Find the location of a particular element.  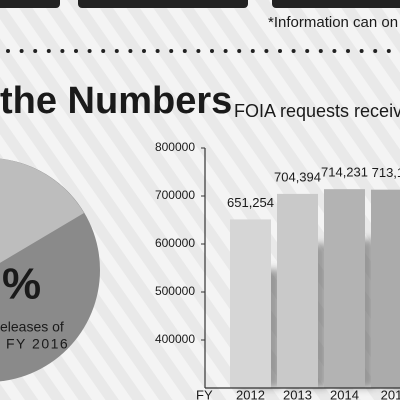

section-title: the Numbers is located at coordinates (116, 101).